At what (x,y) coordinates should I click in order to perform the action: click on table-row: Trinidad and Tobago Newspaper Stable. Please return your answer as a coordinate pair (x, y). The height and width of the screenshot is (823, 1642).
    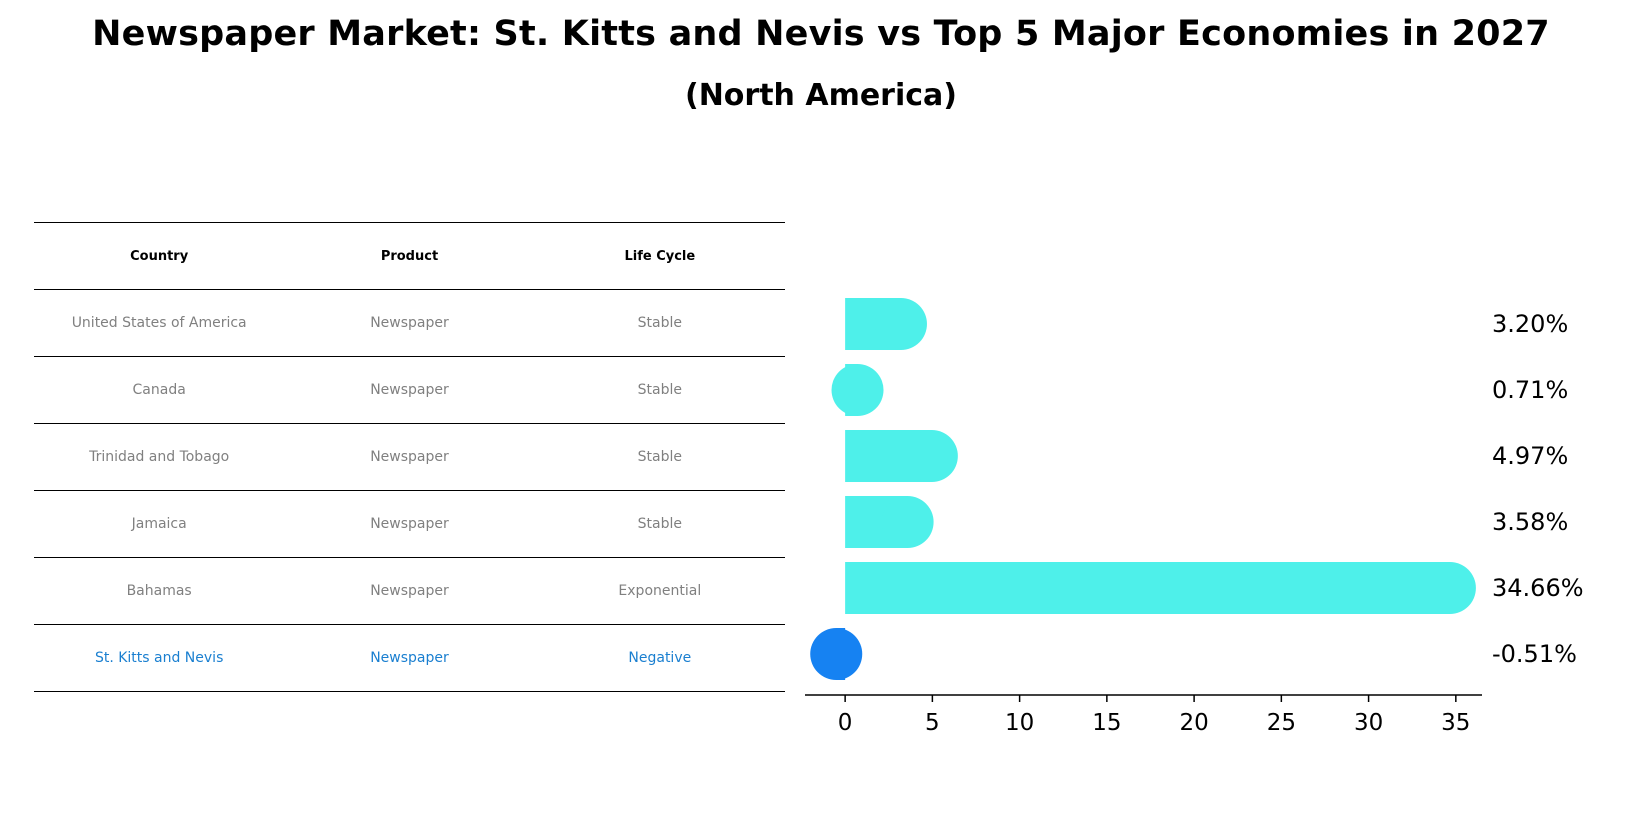
    Looking at the image, I should click on (409, 456).